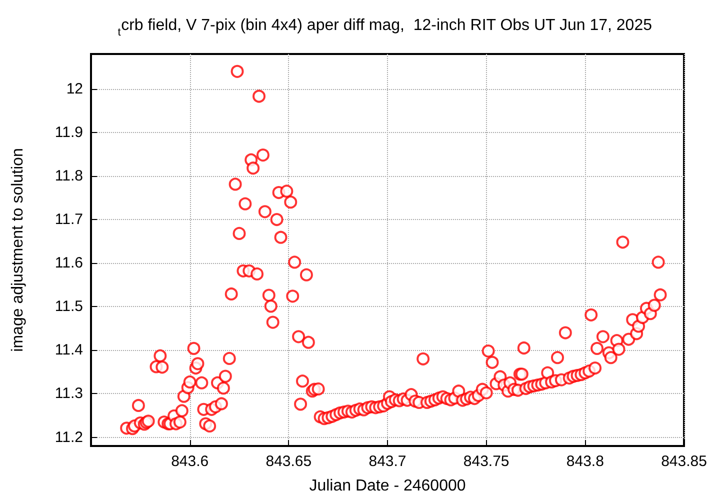 Image resolution: width=720 pixels, height=504 pixels. What do you see at coordinates (684, 461) in the screenshot?
I see `x-tick-label: 843.85` at bounding box center [684, 461].